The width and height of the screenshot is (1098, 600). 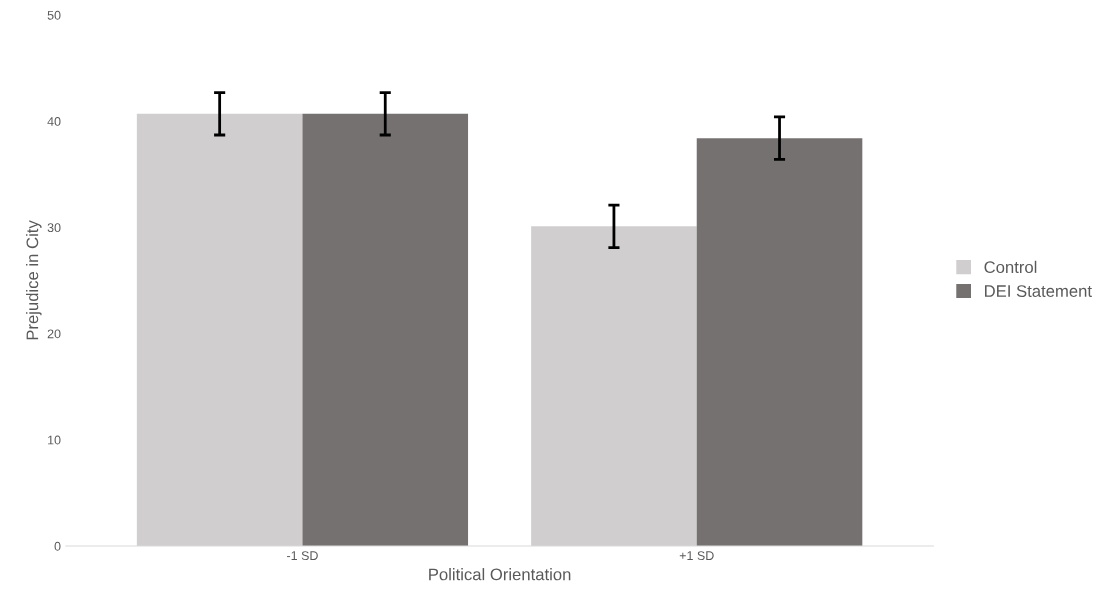 I want to click on y-tick-label: 20, so click(x=54, y=334).